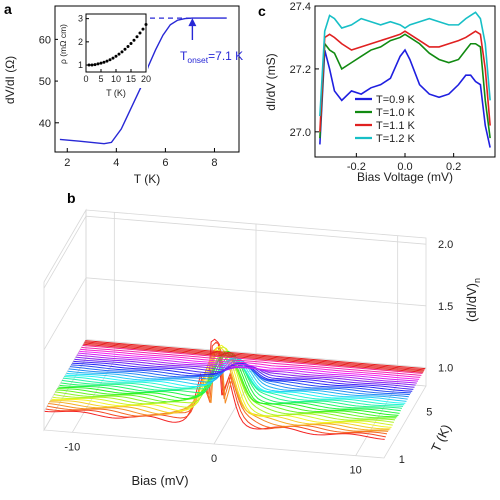 The width and height of the screenshot is (500, 500). I want to click on panel-a-ticks: 2 4 6 8 40 50 60, so click(128, 101).